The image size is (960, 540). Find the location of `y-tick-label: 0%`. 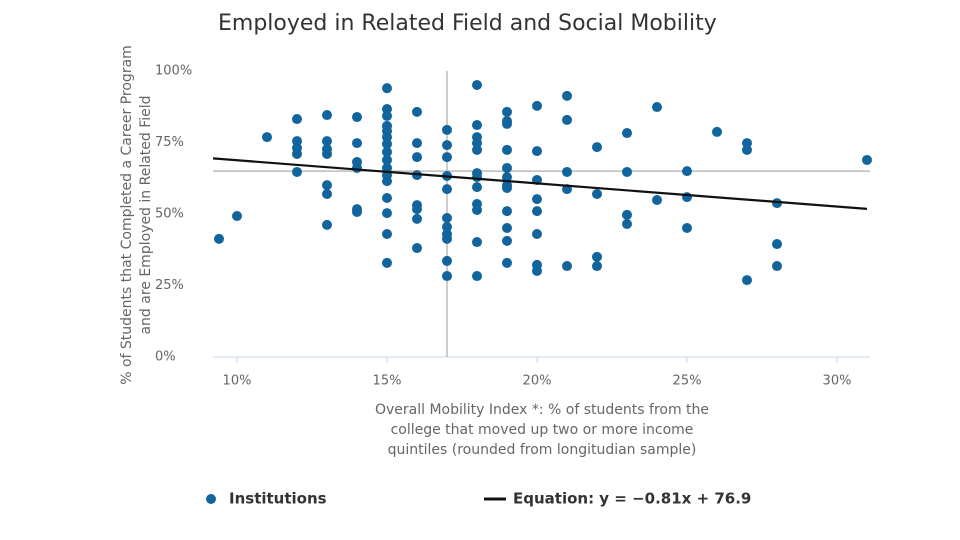

y-tick-label: 0% is located at coordinates (165, 357).